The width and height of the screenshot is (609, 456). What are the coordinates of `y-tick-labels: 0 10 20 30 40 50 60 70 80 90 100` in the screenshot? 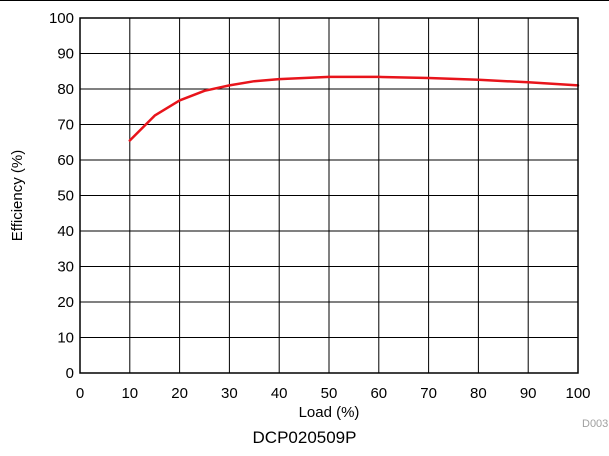 It's located at (61, 196).